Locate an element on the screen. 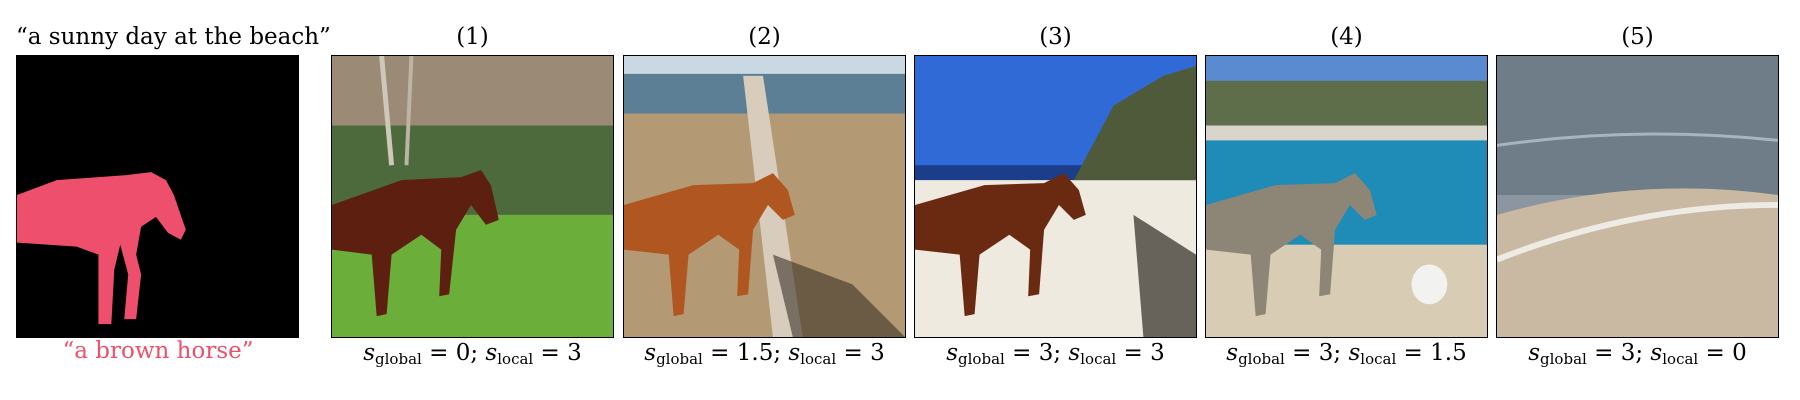 This screenshot has width=1800, height=400. panel-params-2: sglobal = 1.5; slocal = 3 is located at coordinates (764, 354).